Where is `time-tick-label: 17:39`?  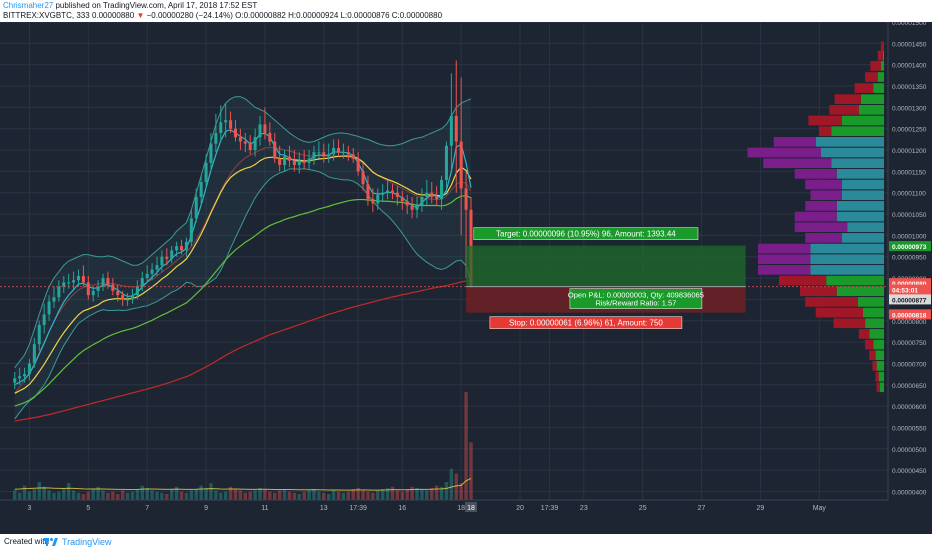
time-tick-label: 17:39 is located at coordinates (358, 508).